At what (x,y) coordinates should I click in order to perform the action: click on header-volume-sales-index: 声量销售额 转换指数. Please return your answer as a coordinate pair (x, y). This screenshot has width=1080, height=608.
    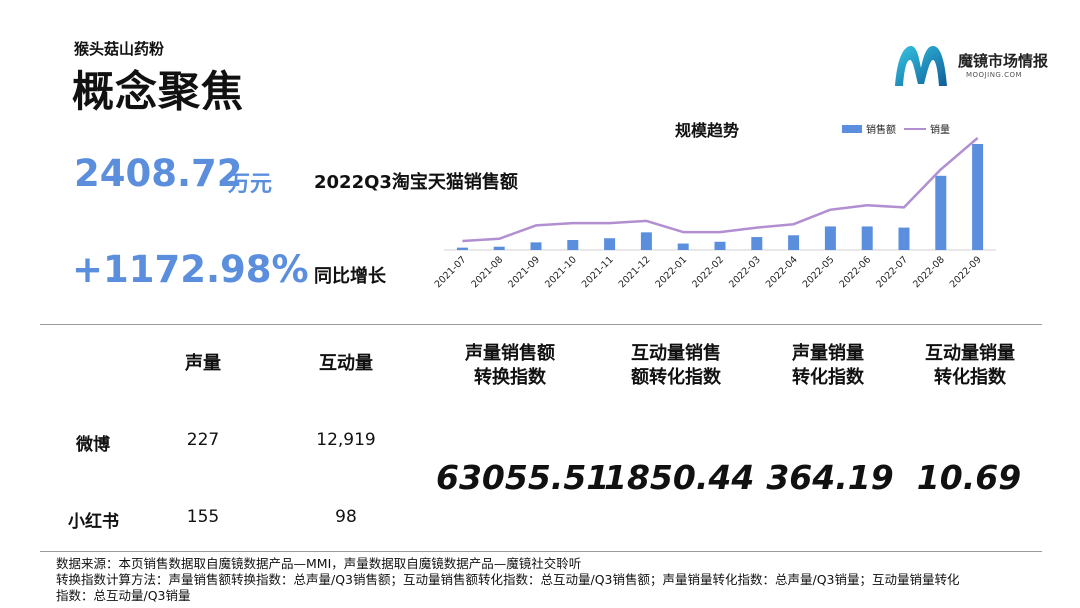
    Looking at the image, I should click on (510, 365).